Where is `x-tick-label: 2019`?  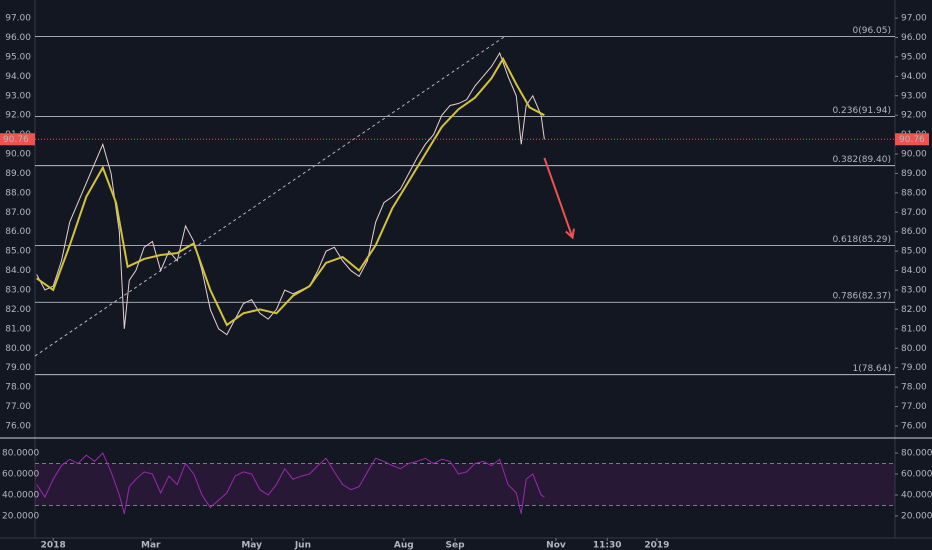
x-tick-label: 2019 is located at coordinates (656, 545).